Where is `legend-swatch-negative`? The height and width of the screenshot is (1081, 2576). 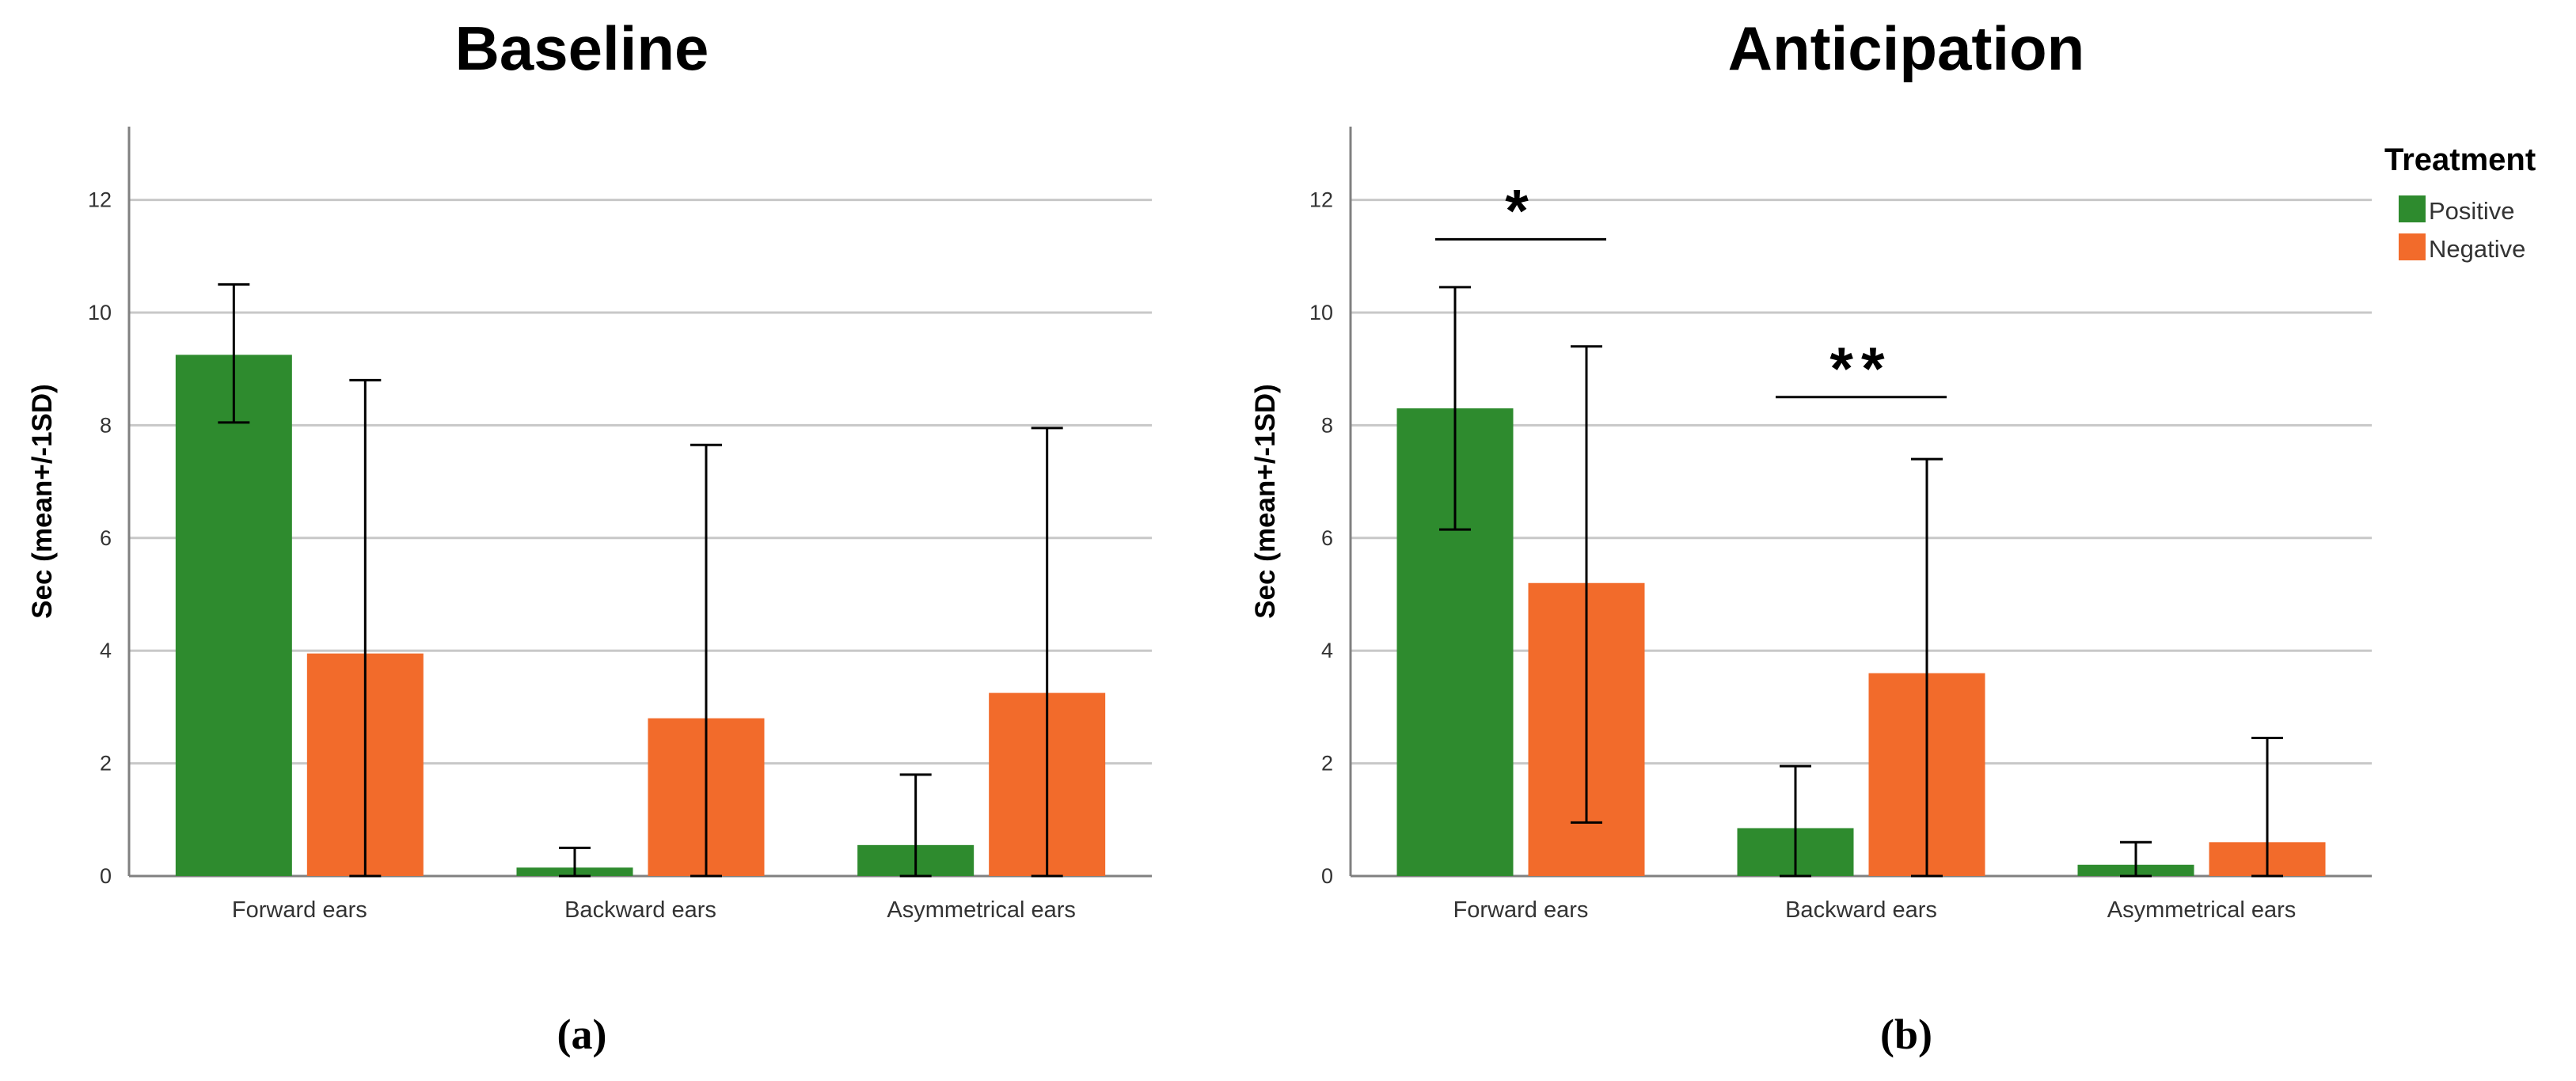 legend-swatch-negative is located at coordinates (2413, 246).